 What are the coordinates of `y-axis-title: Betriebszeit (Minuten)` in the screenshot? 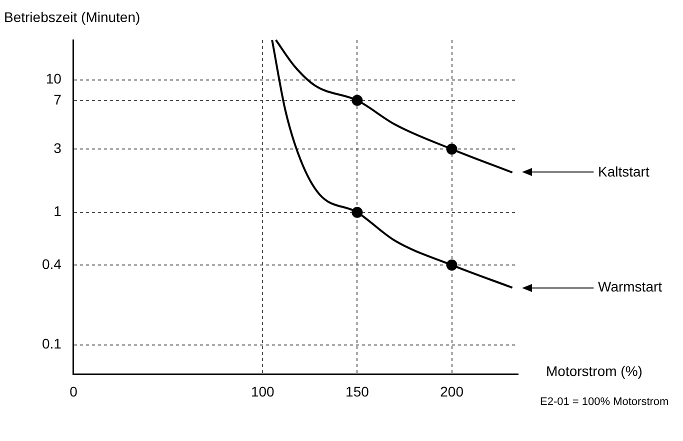 It's located at (72, 16).